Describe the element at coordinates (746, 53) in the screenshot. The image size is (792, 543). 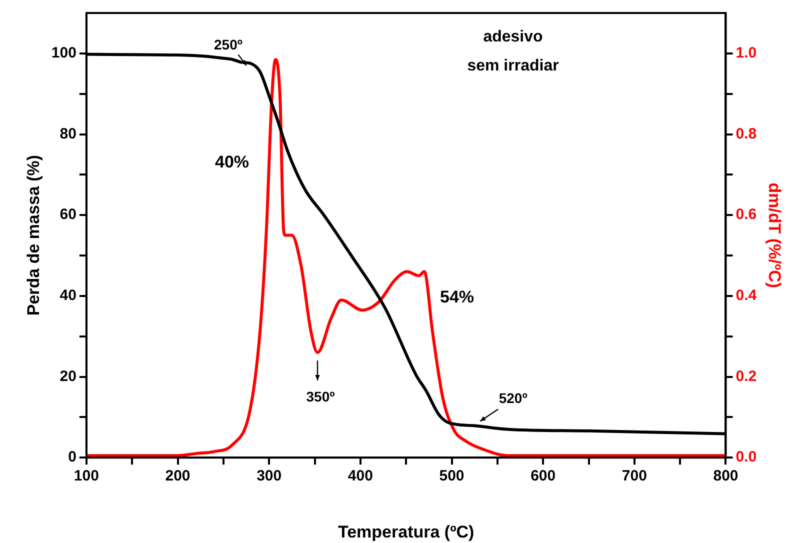
I see `y2-tick-label: 1.0` at that location.